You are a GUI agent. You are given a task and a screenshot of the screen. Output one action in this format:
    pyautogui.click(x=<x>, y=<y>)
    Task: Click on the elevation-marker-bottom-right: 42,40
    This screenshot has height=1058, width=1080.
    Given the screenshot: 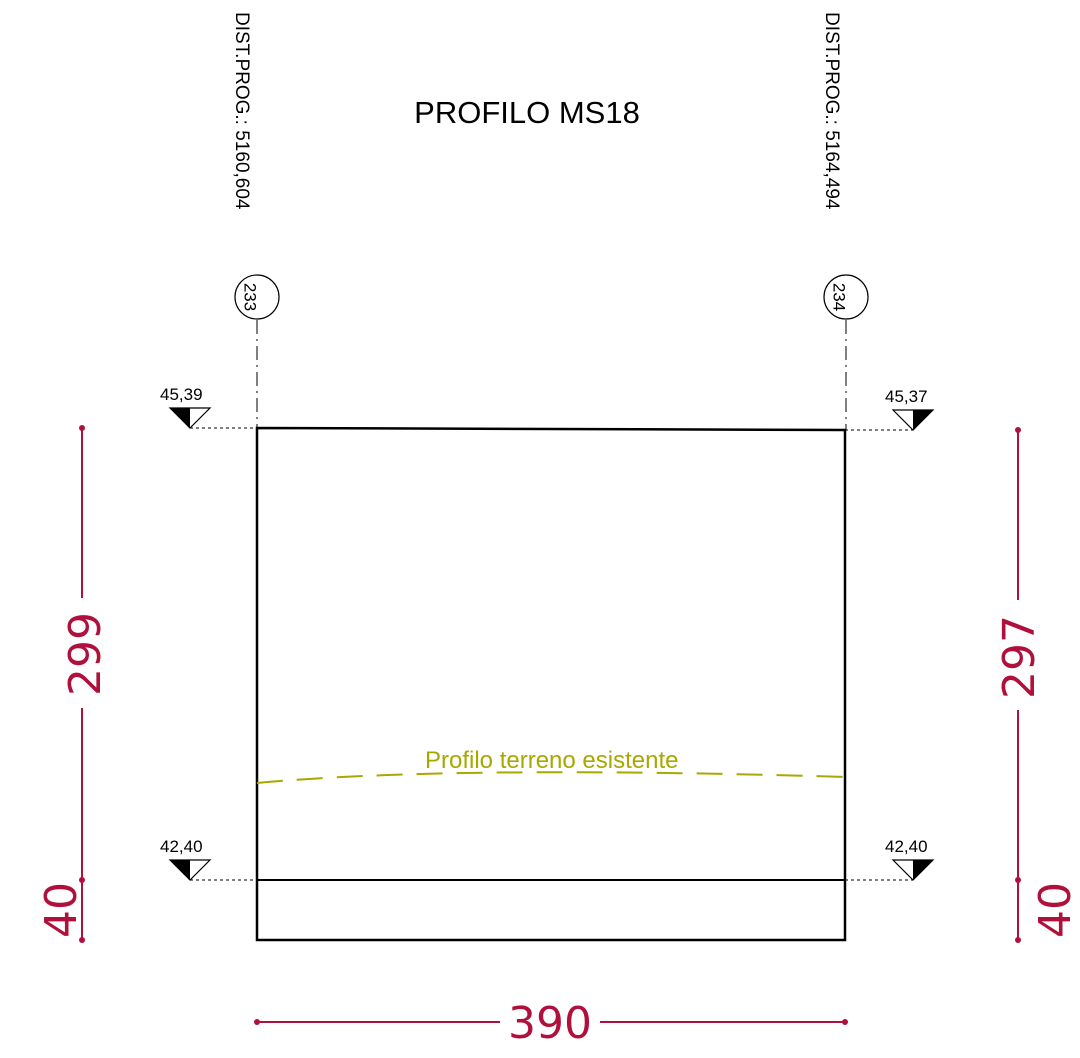 What is the action you would take?
    pyautogui.click(x=890, y=859)
    